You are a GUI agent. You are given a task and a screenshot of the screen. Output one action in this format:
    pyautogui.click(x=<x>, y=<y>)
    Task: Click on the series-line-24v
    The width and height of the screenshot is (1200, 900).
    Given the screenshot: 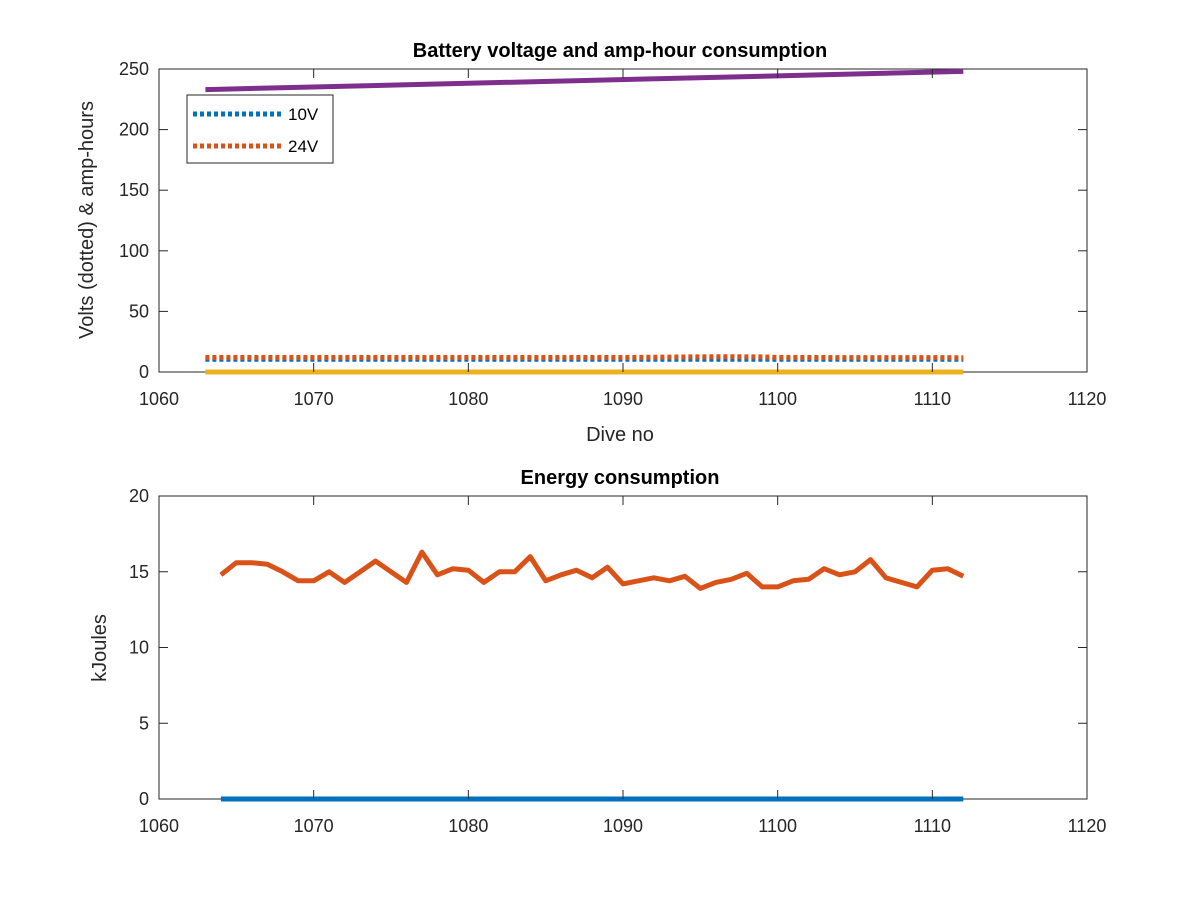 What is the action you would take?
    pyautogui.click(x=584, y=357)
    